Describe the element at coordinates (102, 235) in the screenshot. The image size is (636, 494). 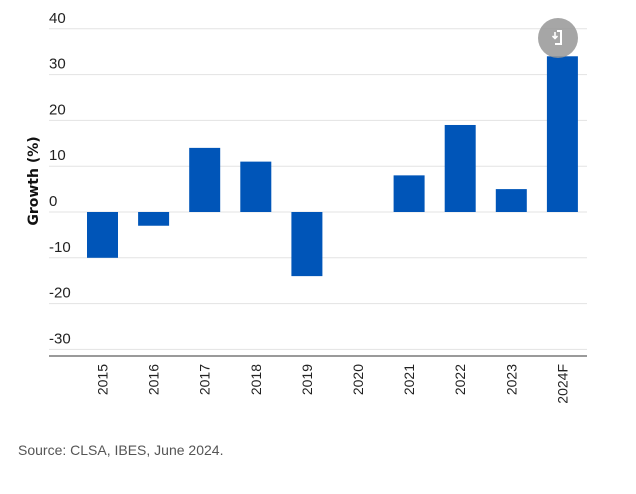
I see `bar-2015` at that location.